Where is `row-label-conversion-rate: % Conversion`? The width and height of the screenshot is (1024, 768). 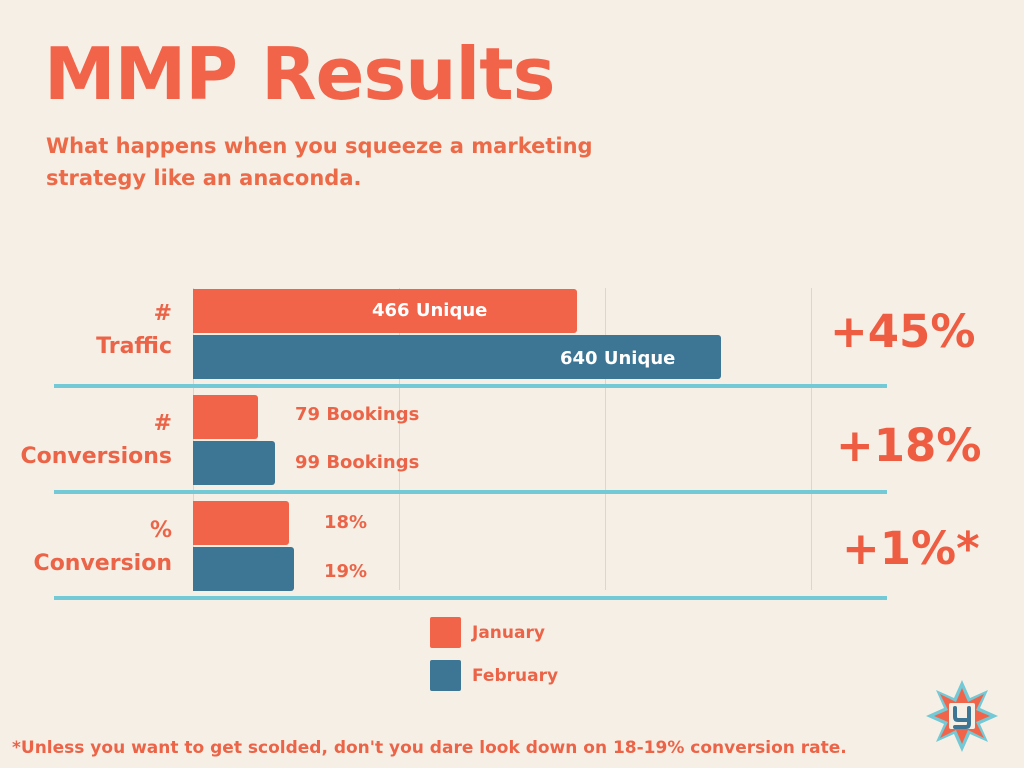 row-label-conversion-rate: % Conversion is located at coordinates (103, 547).